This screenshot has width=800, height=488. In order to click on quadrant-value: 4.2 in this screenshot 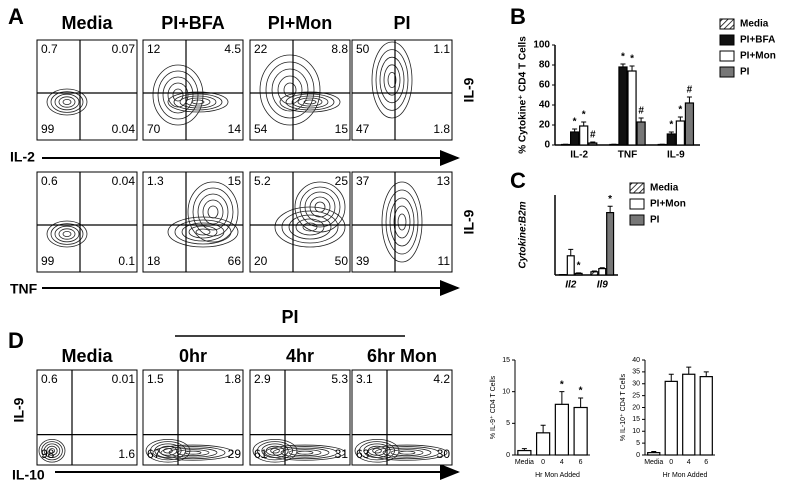, I will do `click(441, 379)`.